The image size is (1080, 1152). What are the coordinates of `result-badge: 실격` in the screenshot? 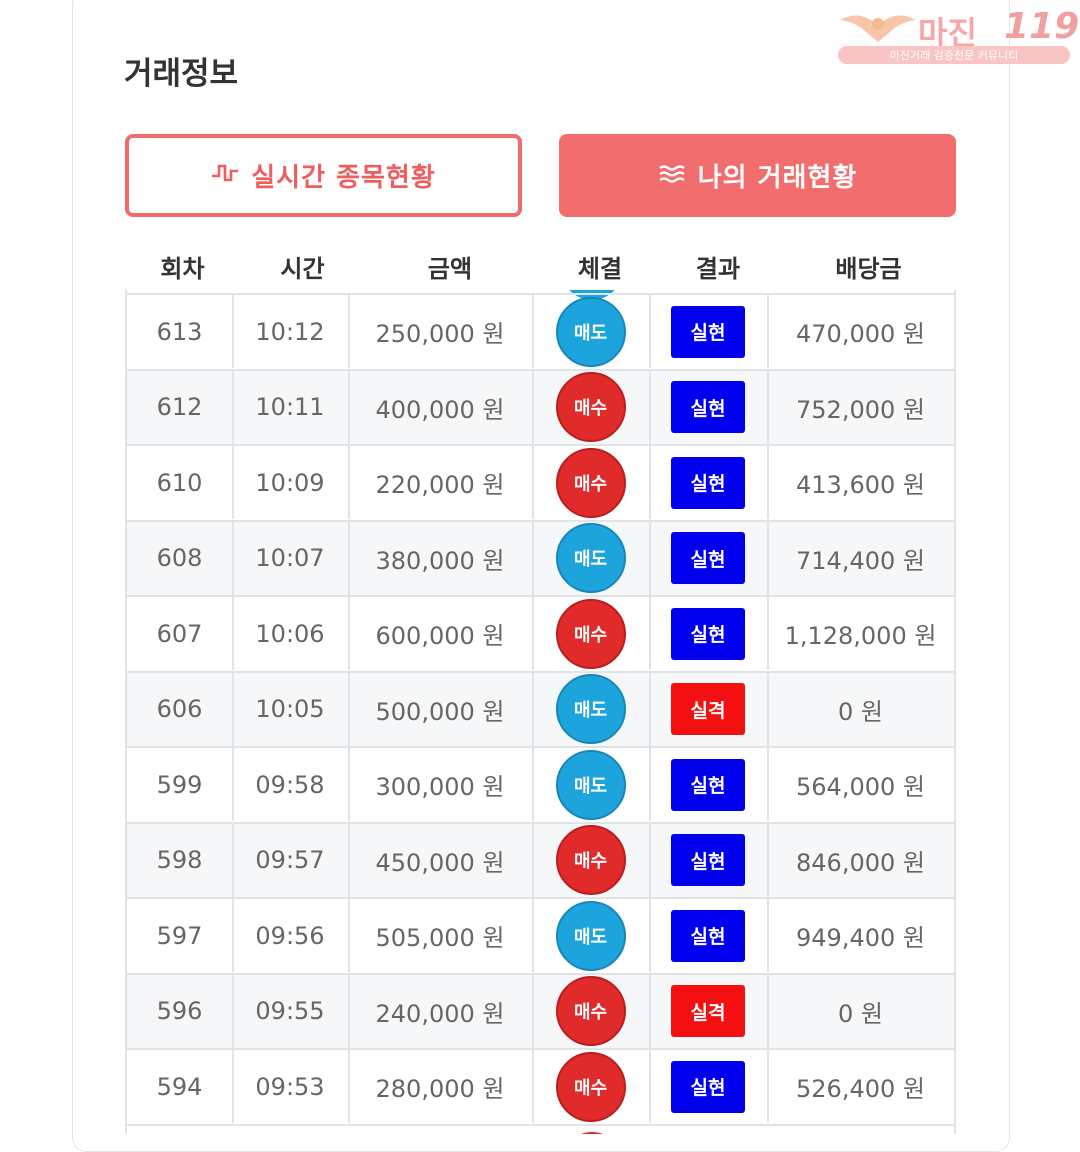 It's located at (708, 1011).